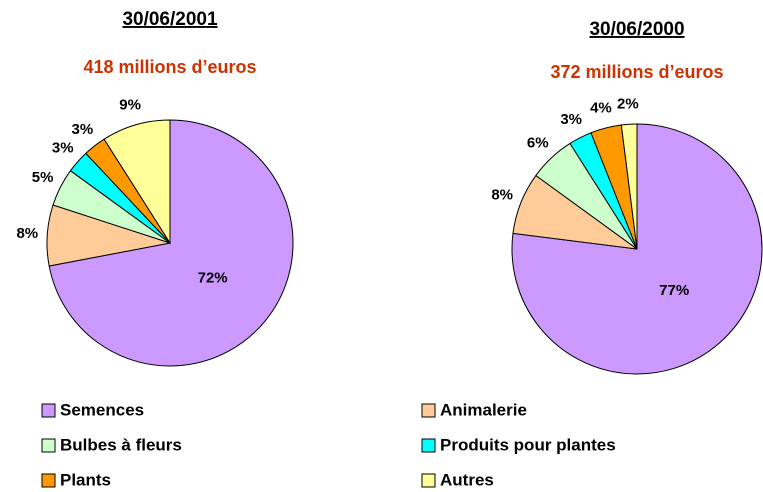 This screenshot has height=492, width=763. What do you see at coordinates (674, 290) in the screenshot?
I see `data-label: 77%` at bounding box center [674, 290].